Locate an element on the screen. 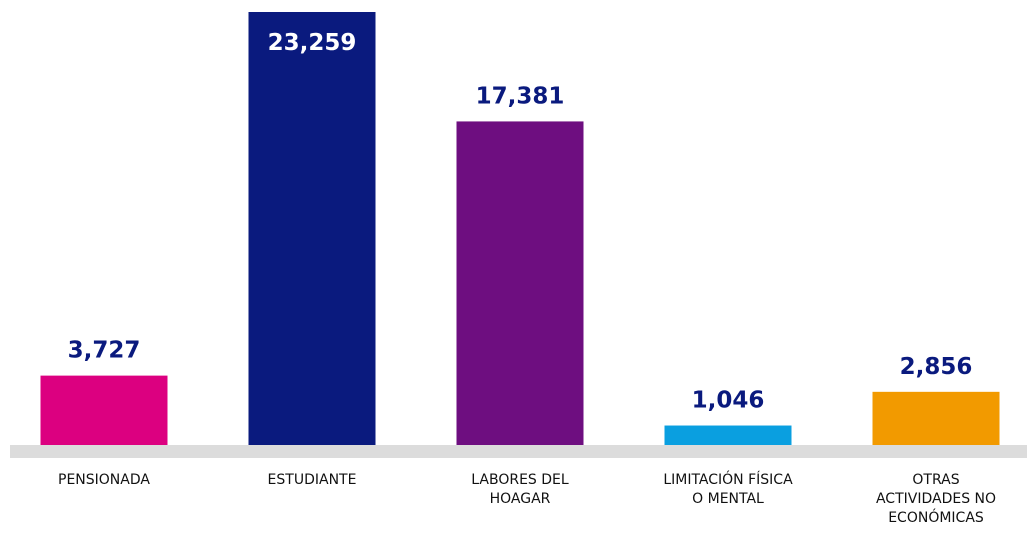 The height and width of the screenshot is (535, 1027). category-label: ESTUDIANTE is located at coordinates (312, 480).